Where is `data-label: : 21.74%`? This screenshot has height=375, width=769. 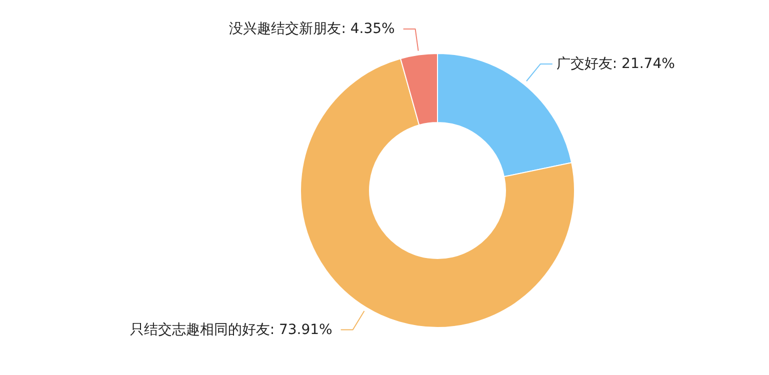 data-label: : 21.74% is located at coordinates (643, 64).